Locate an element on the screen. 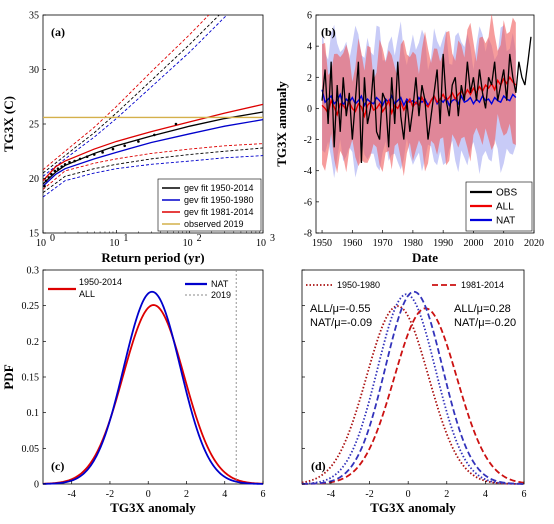  panel-c-ytick-label: 0.25 is located at coordinates (31, 306).